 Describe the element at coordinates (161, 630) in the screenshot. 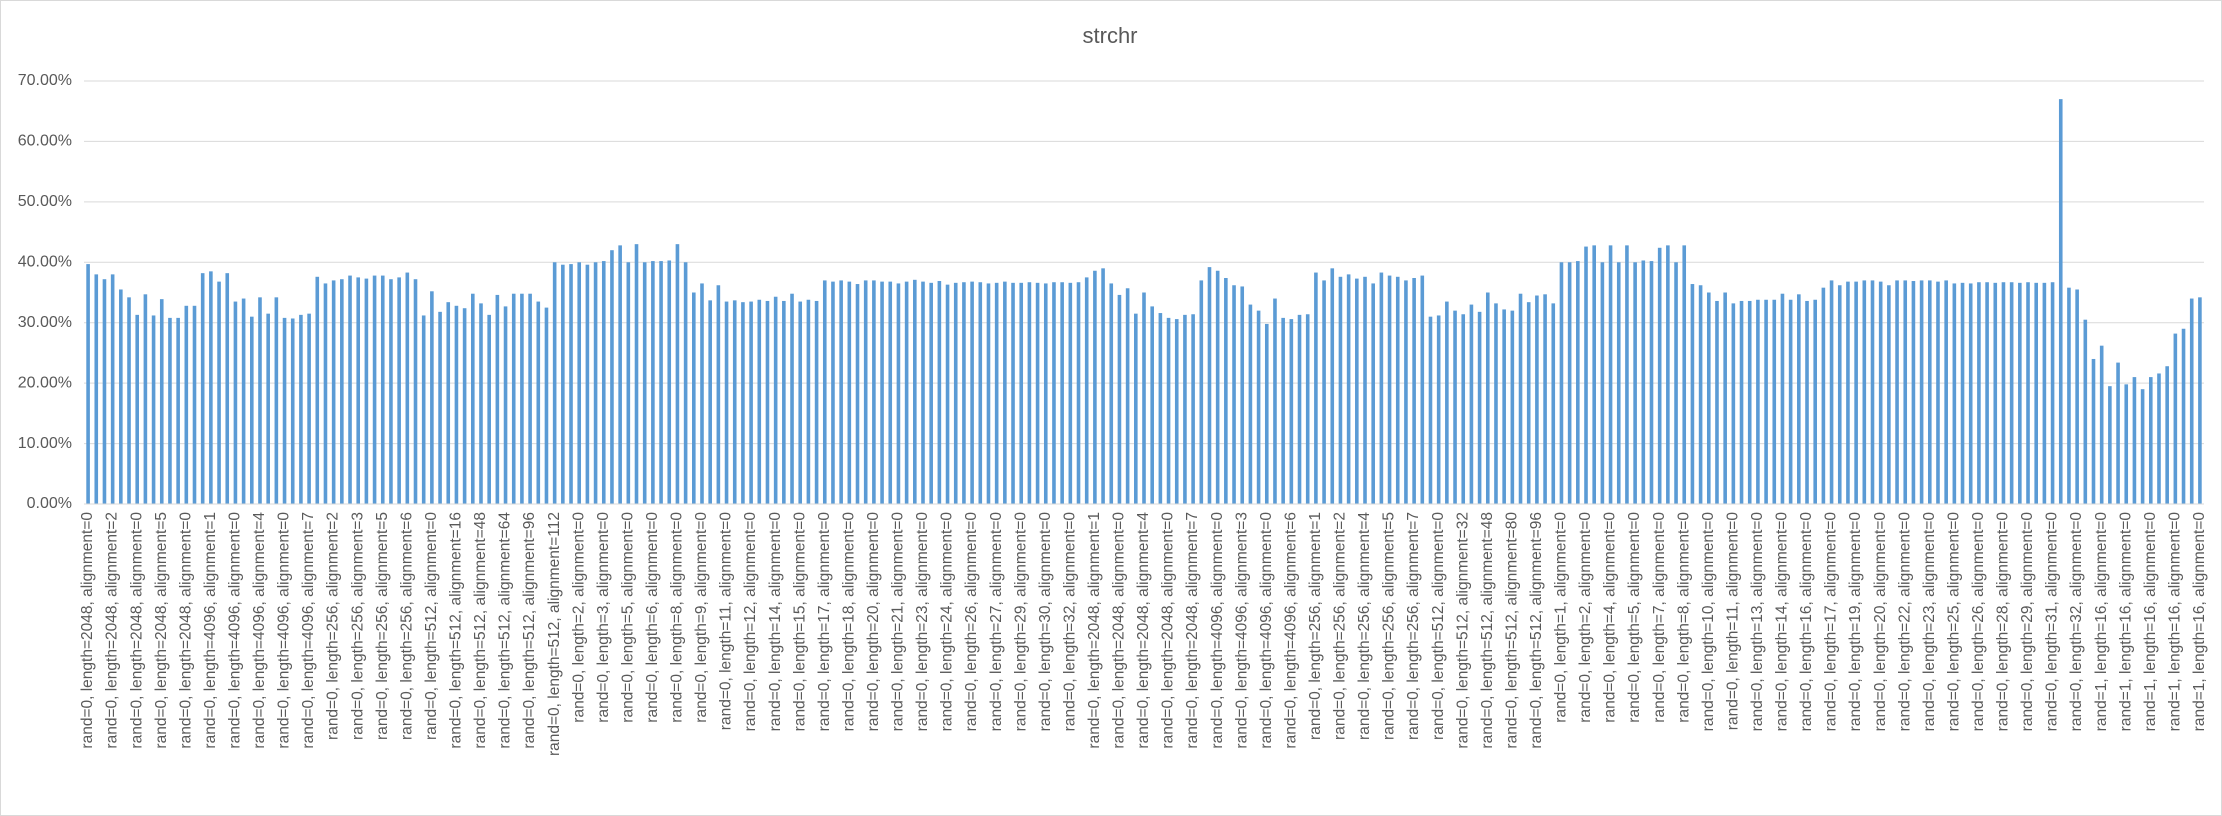

I see `x-tick-label: rand=0, length=2048, alignment=5` at that location.